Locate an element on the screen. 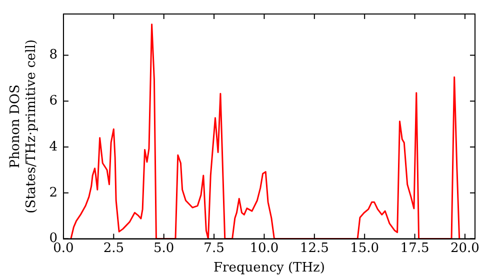 The height and width of the screenshot is (280, 500). y-tick-label: 6 is located at coordinates (53, 101).